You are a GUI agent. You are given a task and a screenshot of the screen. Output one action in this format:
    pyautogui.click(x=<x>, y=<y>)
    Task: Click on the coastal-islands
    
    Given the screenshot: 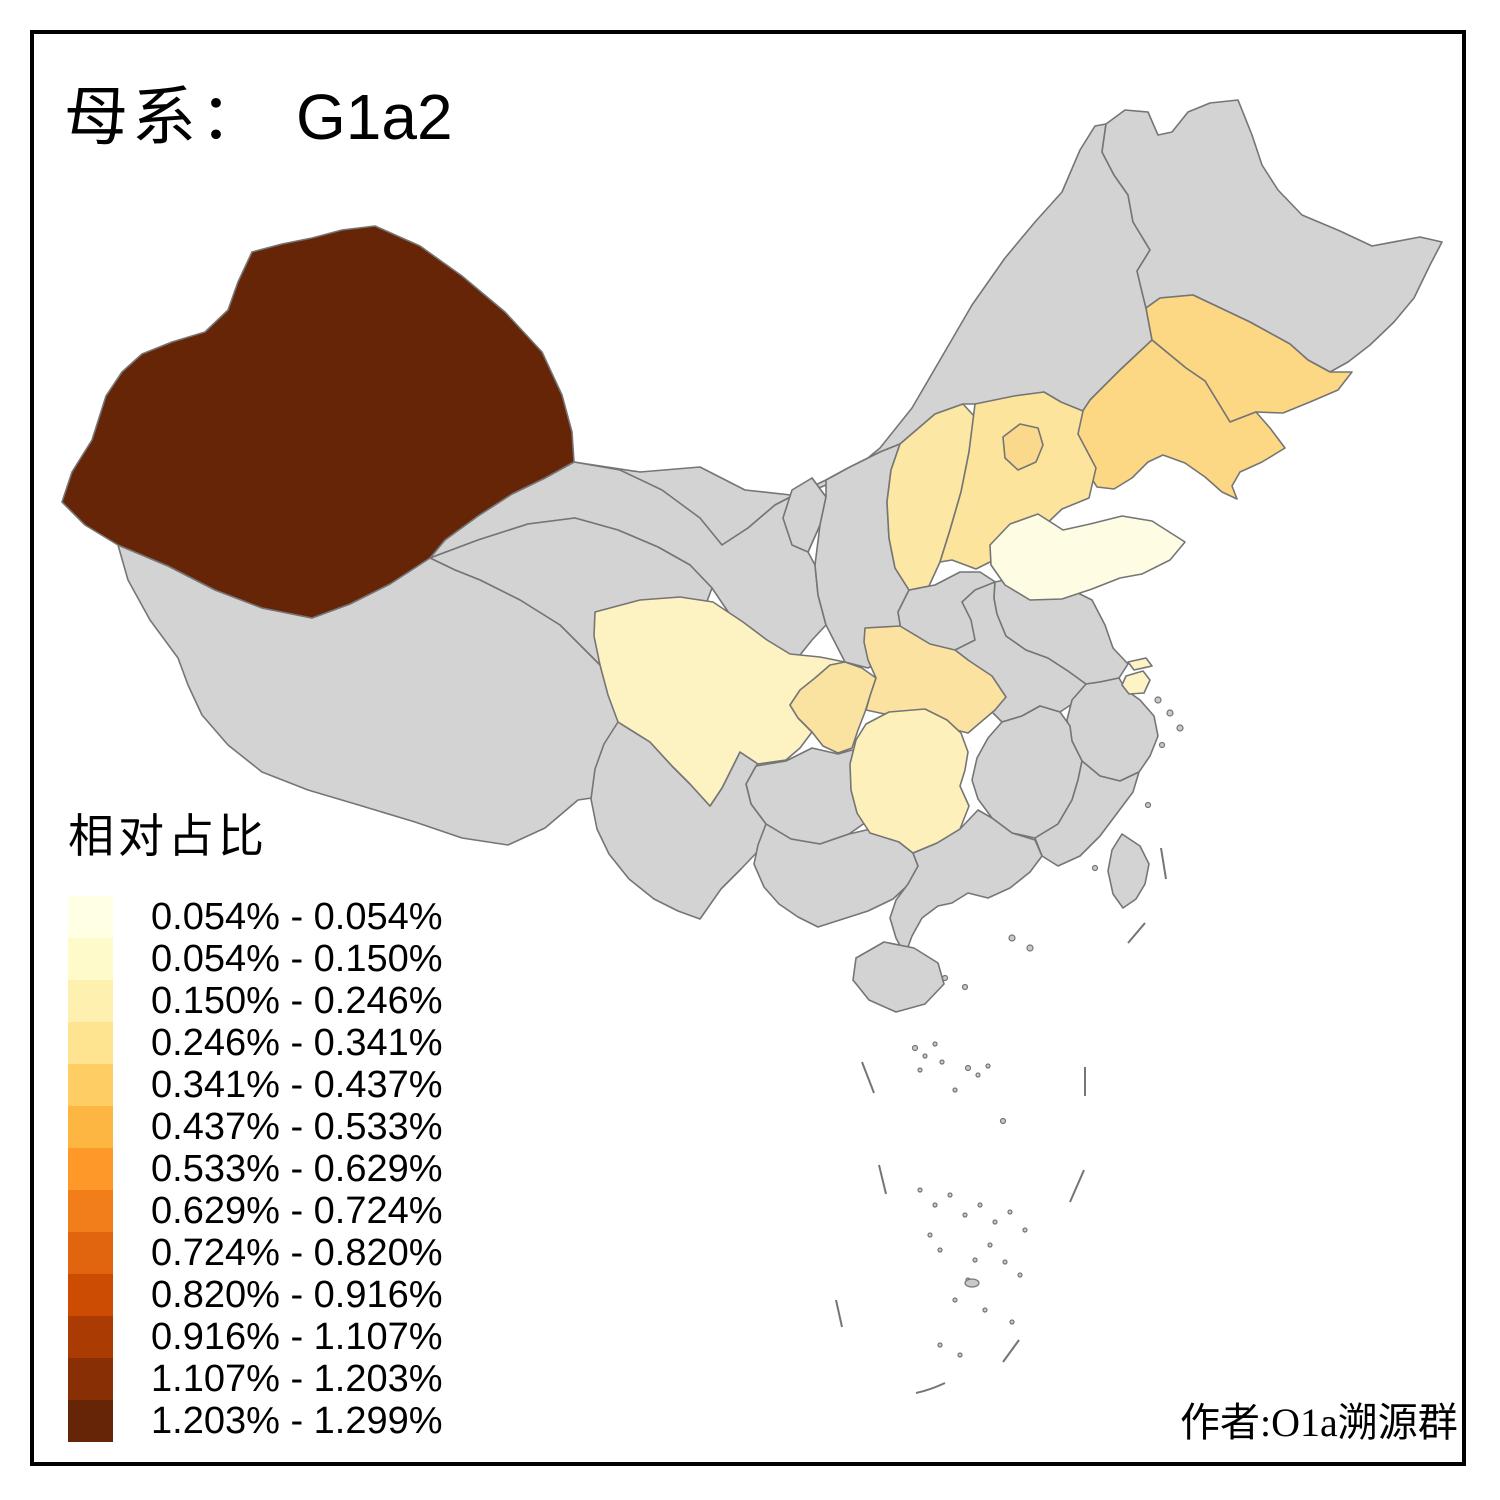 What is the action you would take?
    pyautogui.click(x=1062, y=843)
    